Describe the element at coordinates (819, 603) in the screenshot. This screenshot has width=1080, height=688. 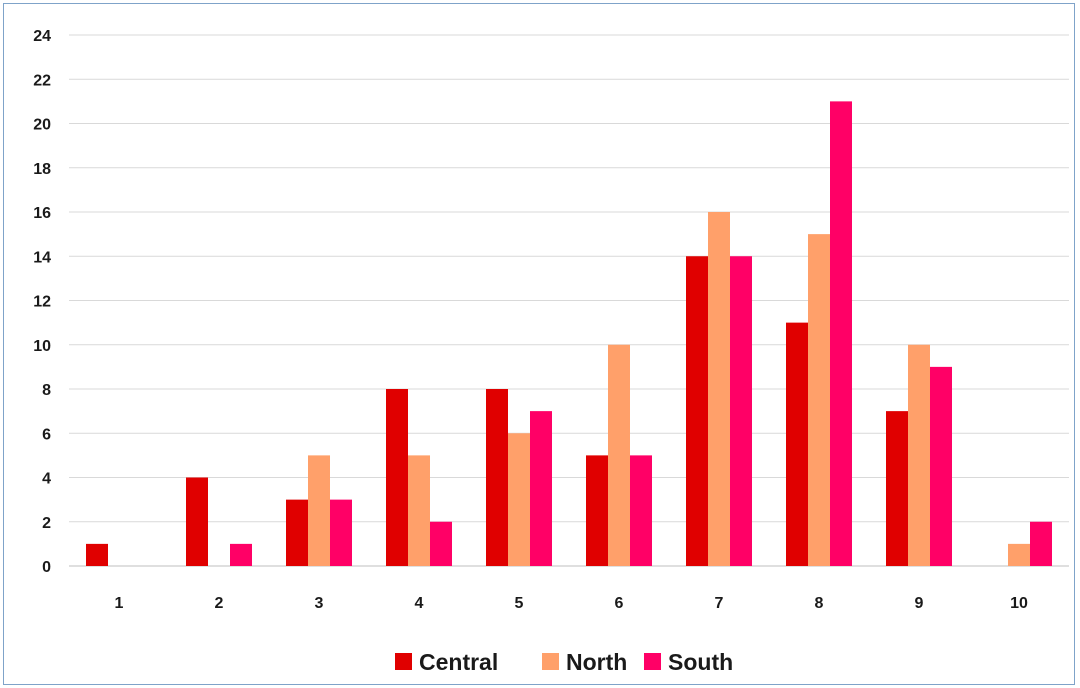
I see `x-tick-label: 8` at that location.